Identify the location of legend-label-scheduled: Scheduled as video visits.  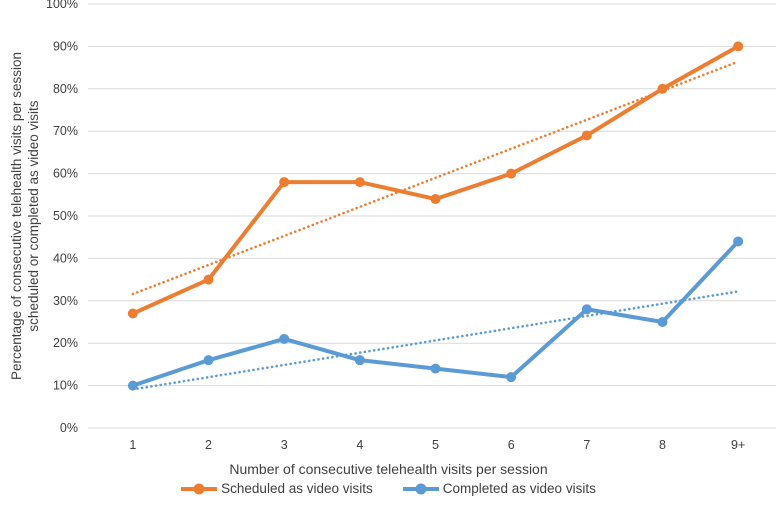
(297, 488).